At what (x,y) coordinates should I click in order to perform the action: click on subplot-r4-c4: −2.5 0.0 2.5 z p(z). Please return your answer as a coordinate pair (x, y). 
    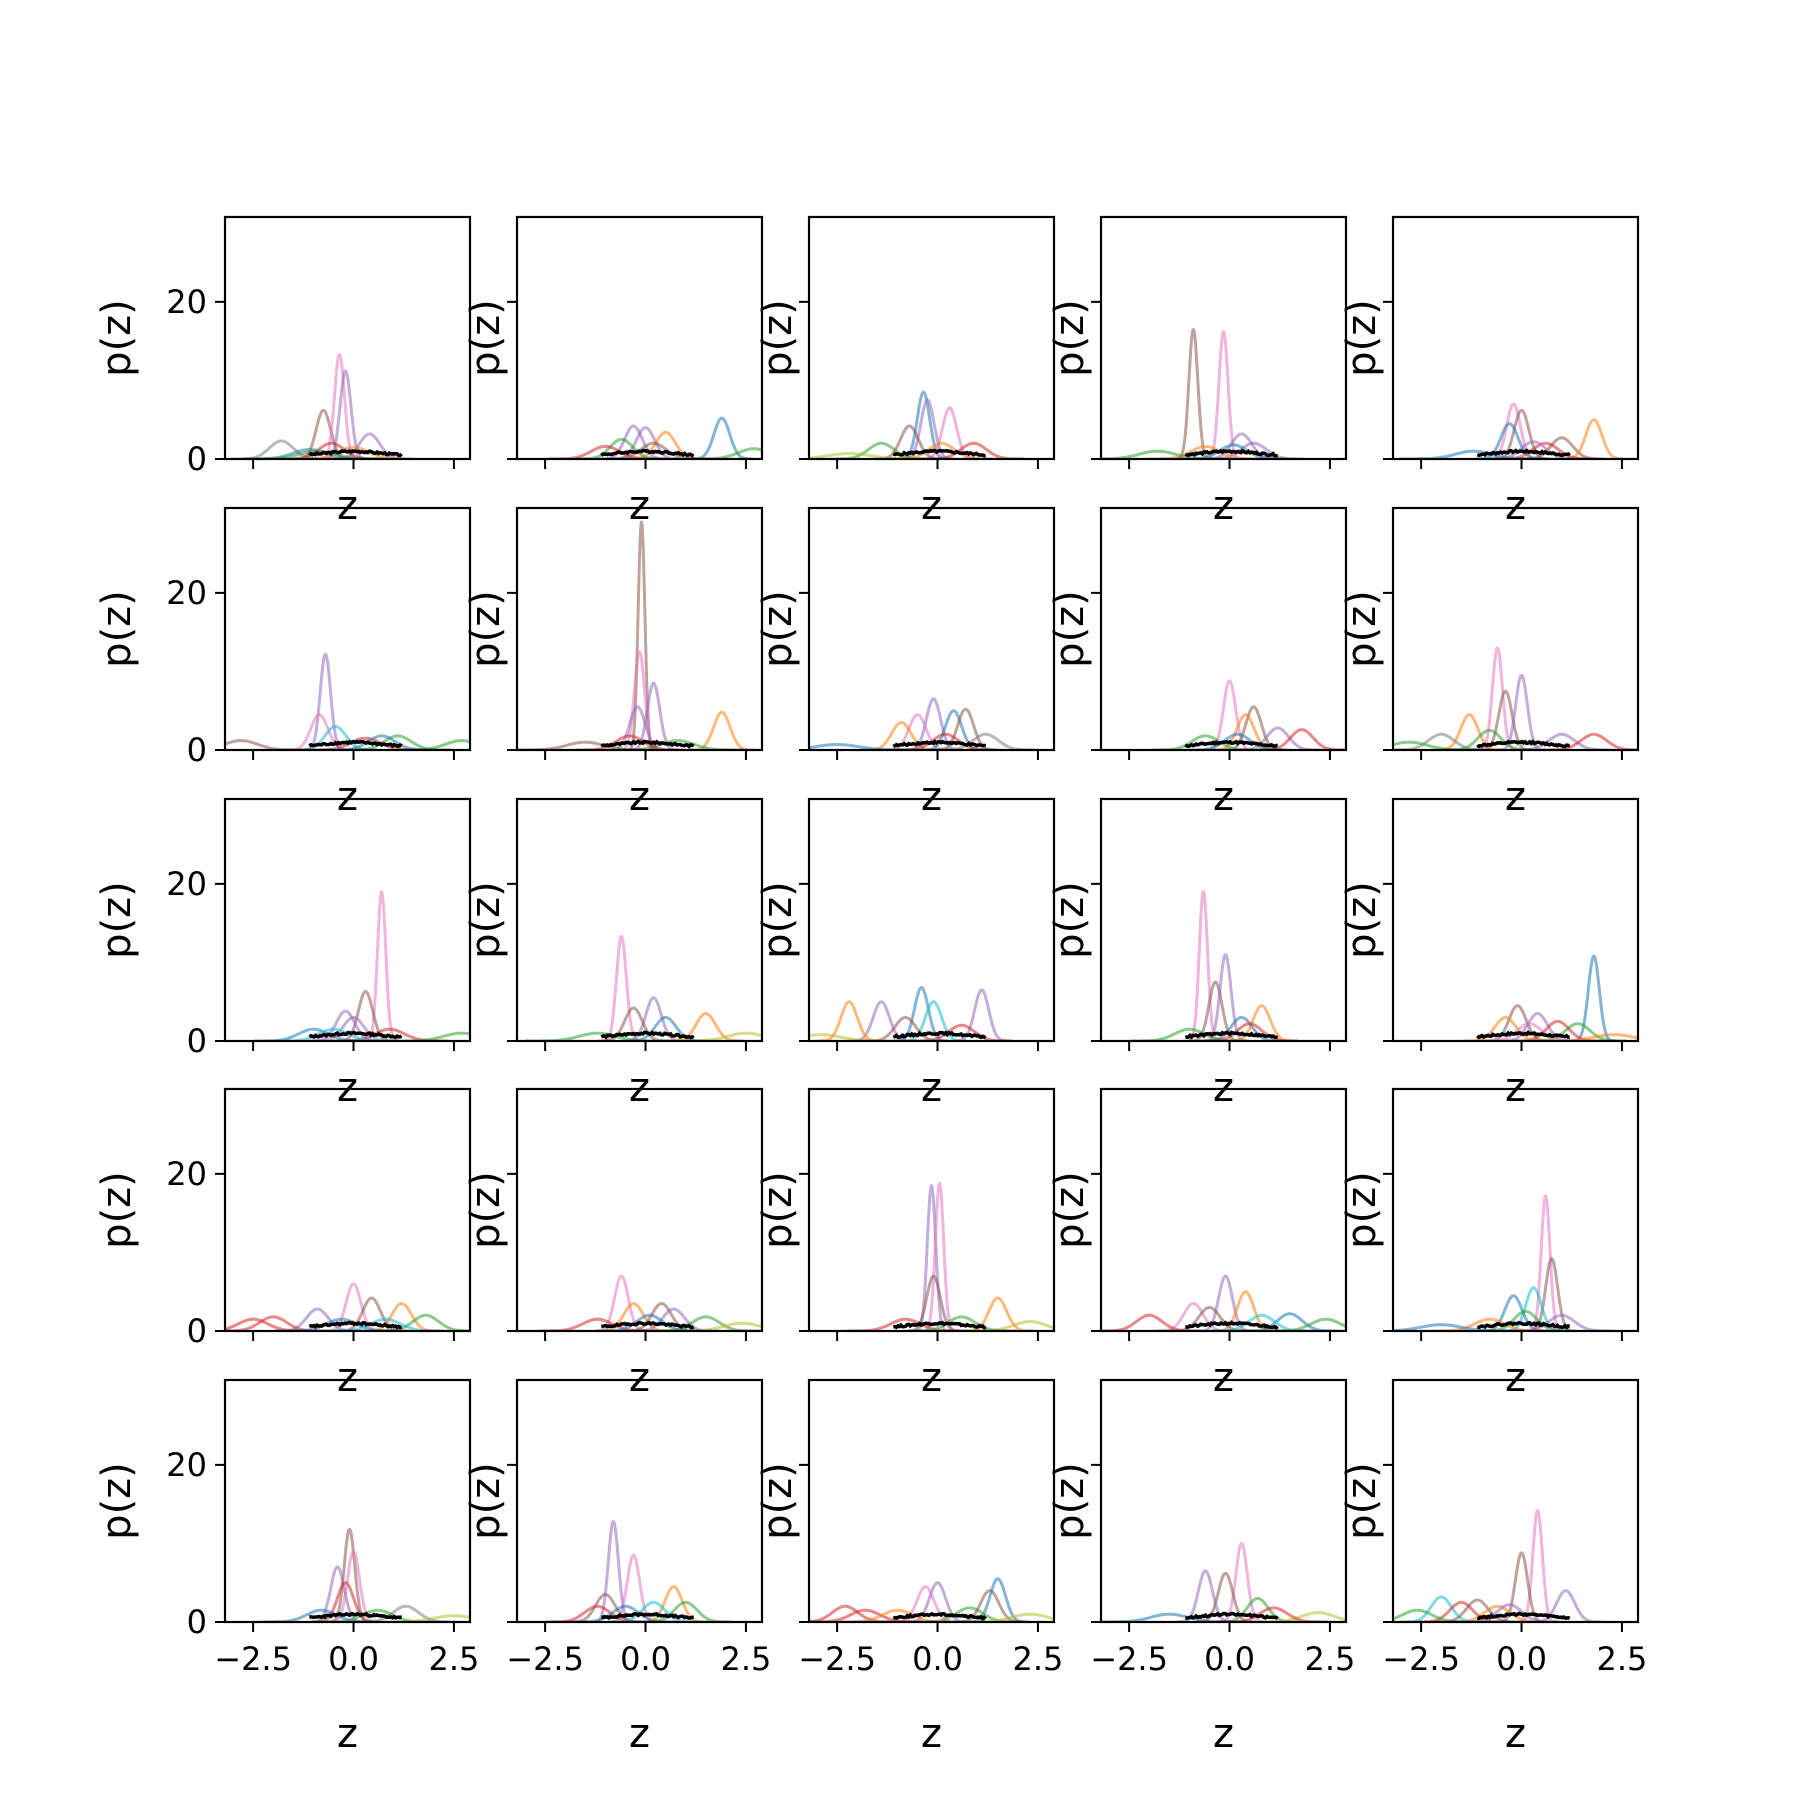
    Looking at the image, I should click on (1493, 1567).